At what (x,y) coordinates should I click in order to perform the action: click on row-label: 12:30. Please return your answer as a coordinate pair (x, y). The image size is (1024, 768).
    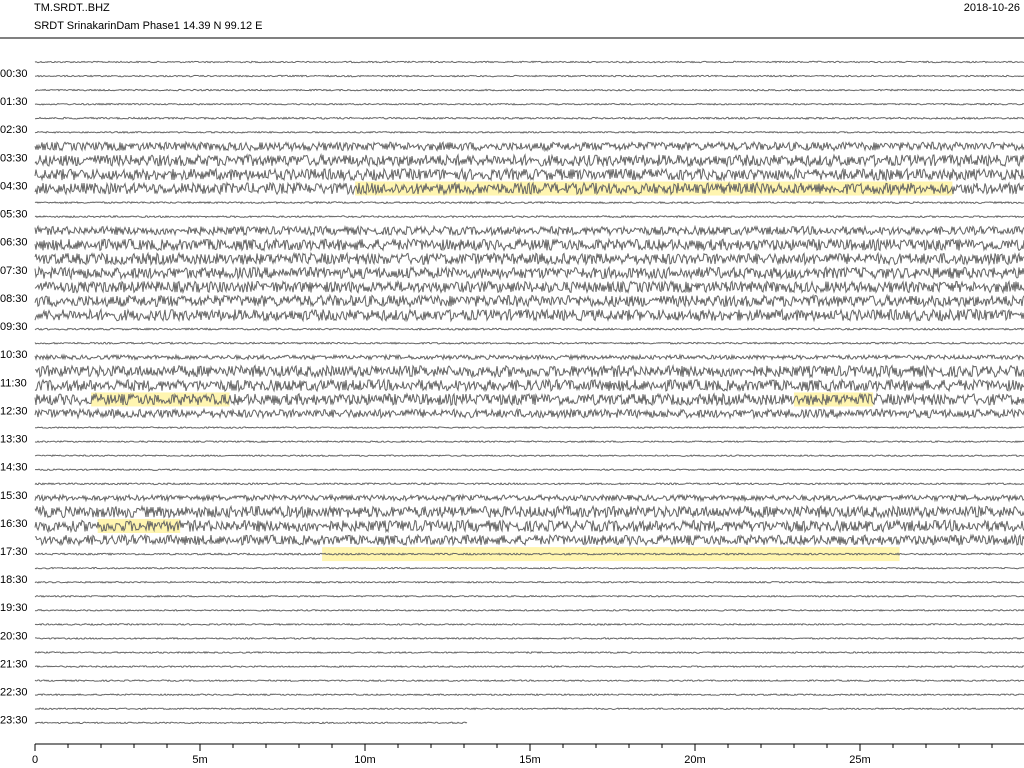
    Looking at the image, I should click on (14, 411).